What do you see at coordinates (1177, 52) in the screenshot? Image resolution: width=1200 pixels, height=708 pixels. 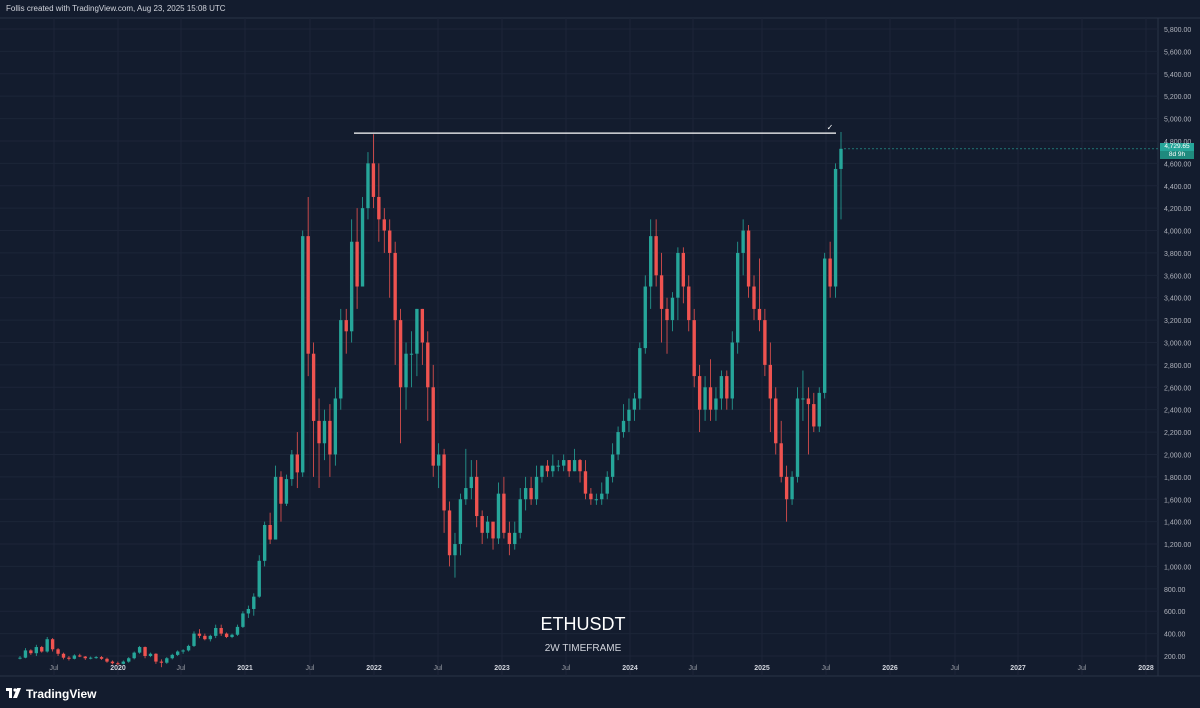 I see `price-tick-label: 5,600.00` at bounding box center [1177, 52].